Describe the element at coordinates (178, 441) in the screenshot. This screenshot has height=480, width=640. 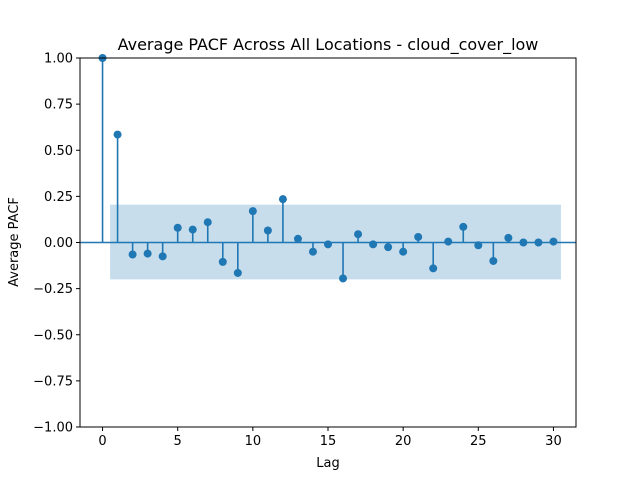
I see `x-tick-label-5: 5` at that location.